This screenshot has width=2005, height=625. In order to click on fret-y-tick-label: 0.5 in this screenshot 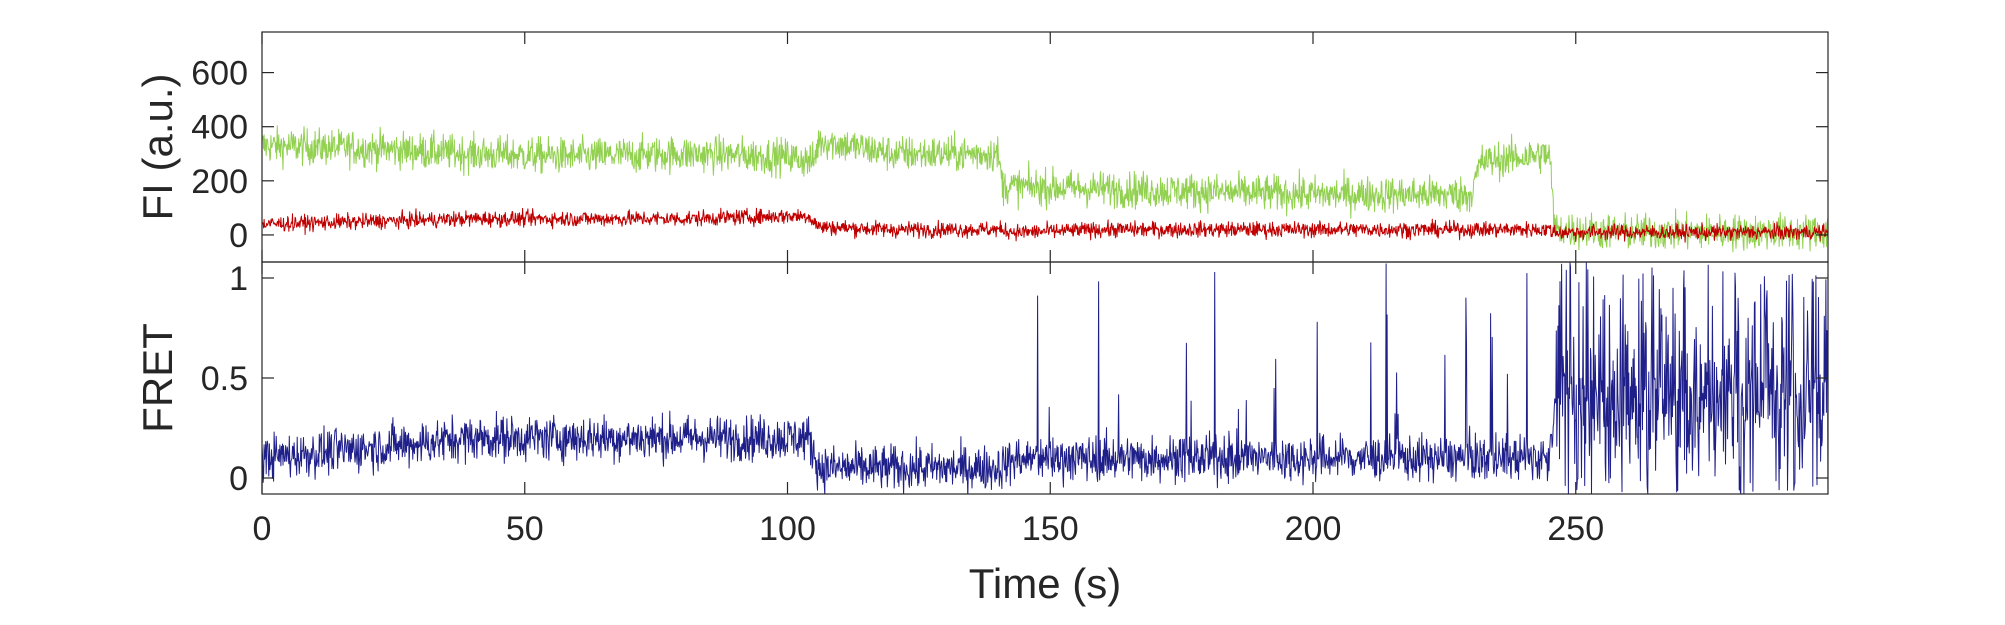, I will do `click(224, 379)`.